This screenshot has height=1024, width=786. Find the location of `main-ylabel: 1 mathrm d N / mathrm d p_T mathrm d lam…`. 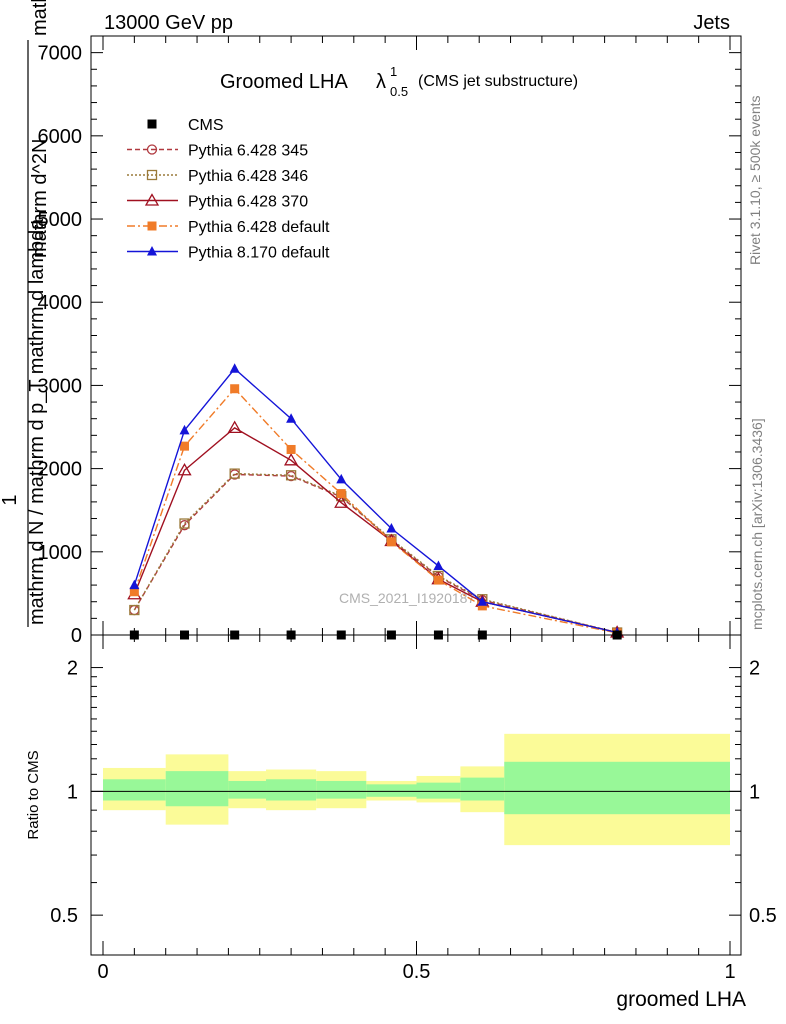

main-ylabel: 1 mathrm d N / mathrm d p_T mathrm d lam… is located at coordinates (25, 313).